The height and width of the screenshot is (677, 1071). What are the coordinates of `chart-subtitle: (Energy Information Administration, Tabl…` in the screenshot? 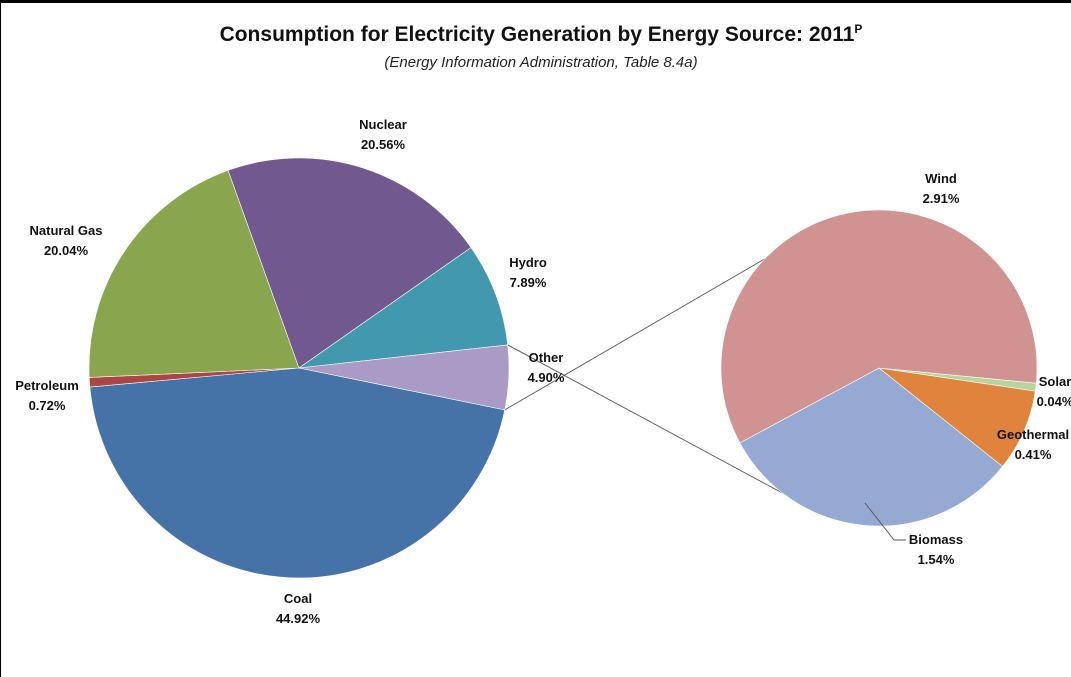 It's located at (540, 62).